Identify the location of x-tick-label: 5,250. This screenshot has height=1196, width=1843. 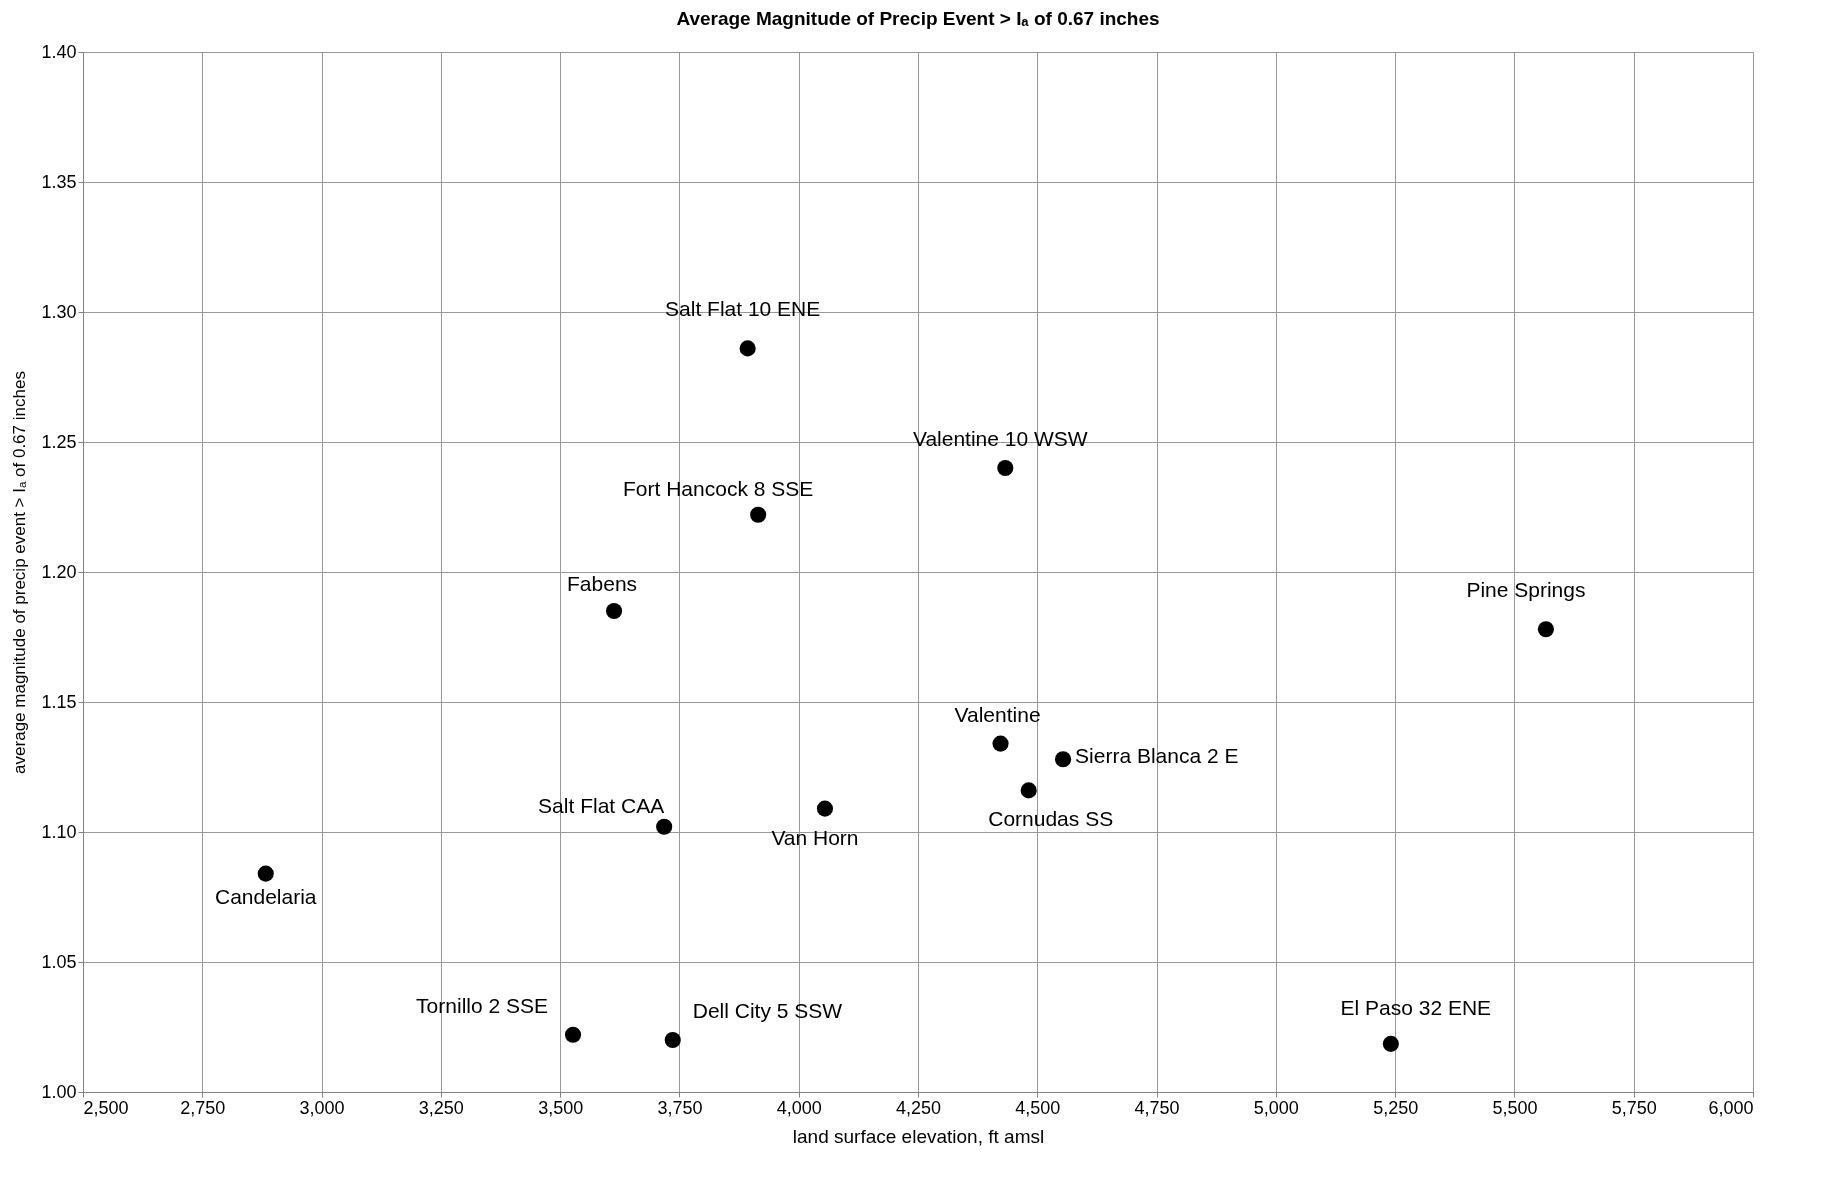
(1396, 1107).